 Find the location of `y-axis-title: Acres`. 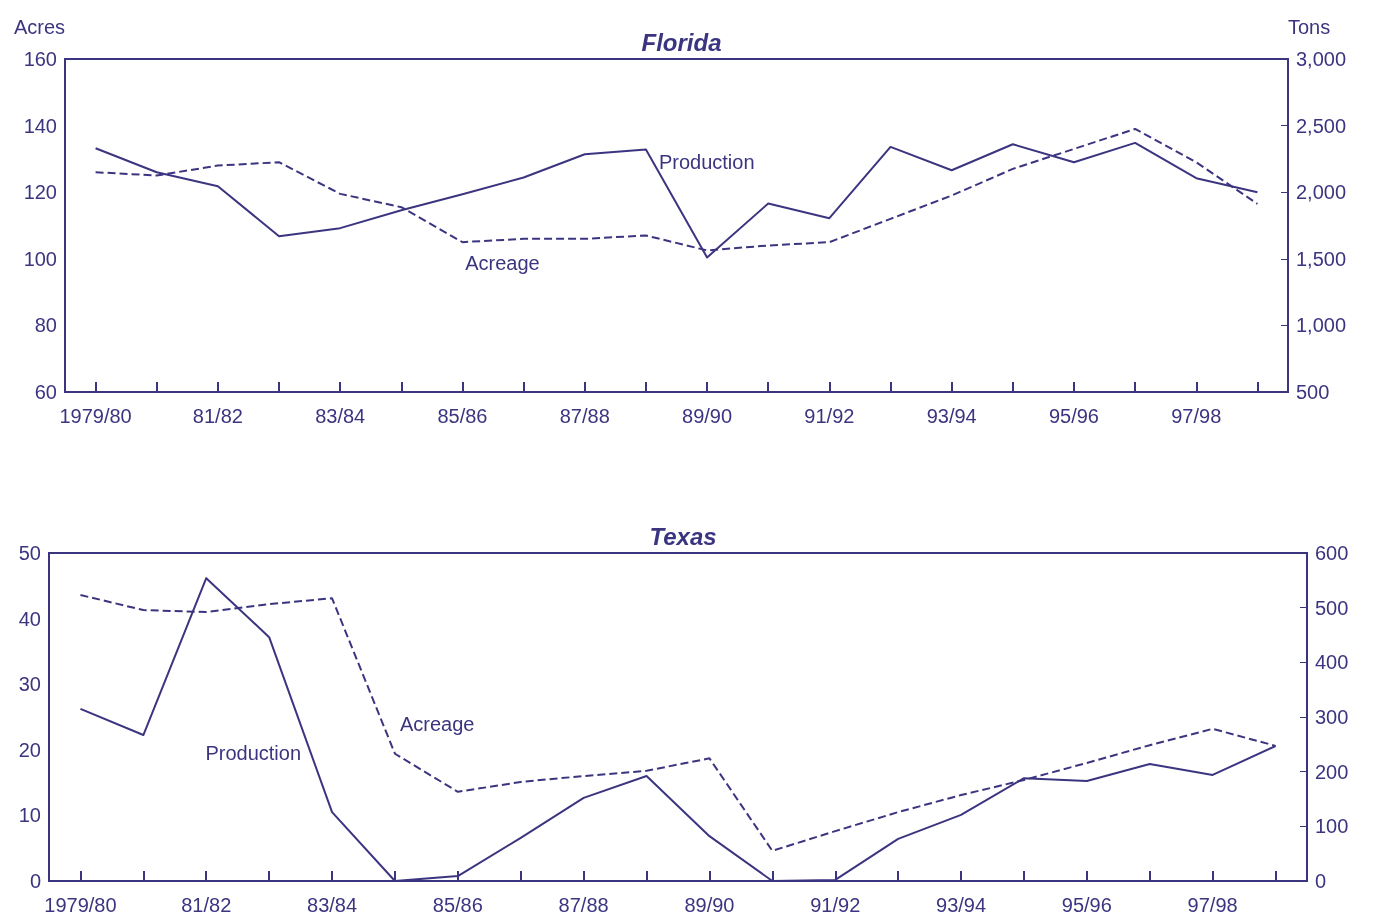

y-axis-title: Acres is located at coordinates (39, 27).